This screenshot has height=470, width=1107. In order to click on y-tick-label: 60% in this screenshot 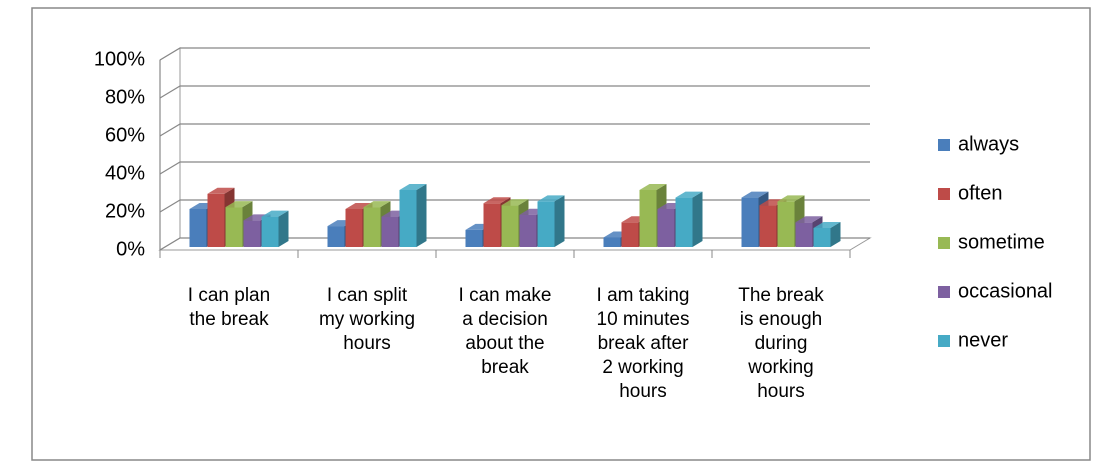, I will do `click(125, 135)`.